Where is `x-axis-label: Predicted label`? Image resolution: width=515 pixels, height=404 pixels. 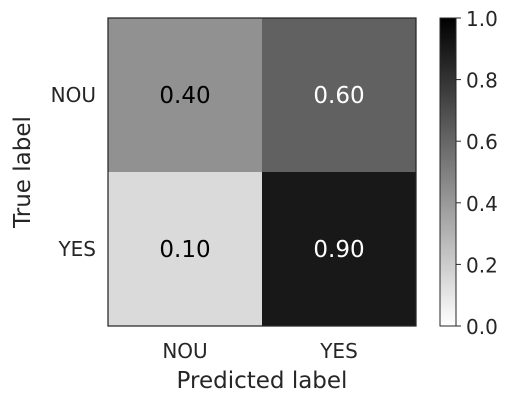
x-axis-label: Predicted label is located at coordinates (262, 381).